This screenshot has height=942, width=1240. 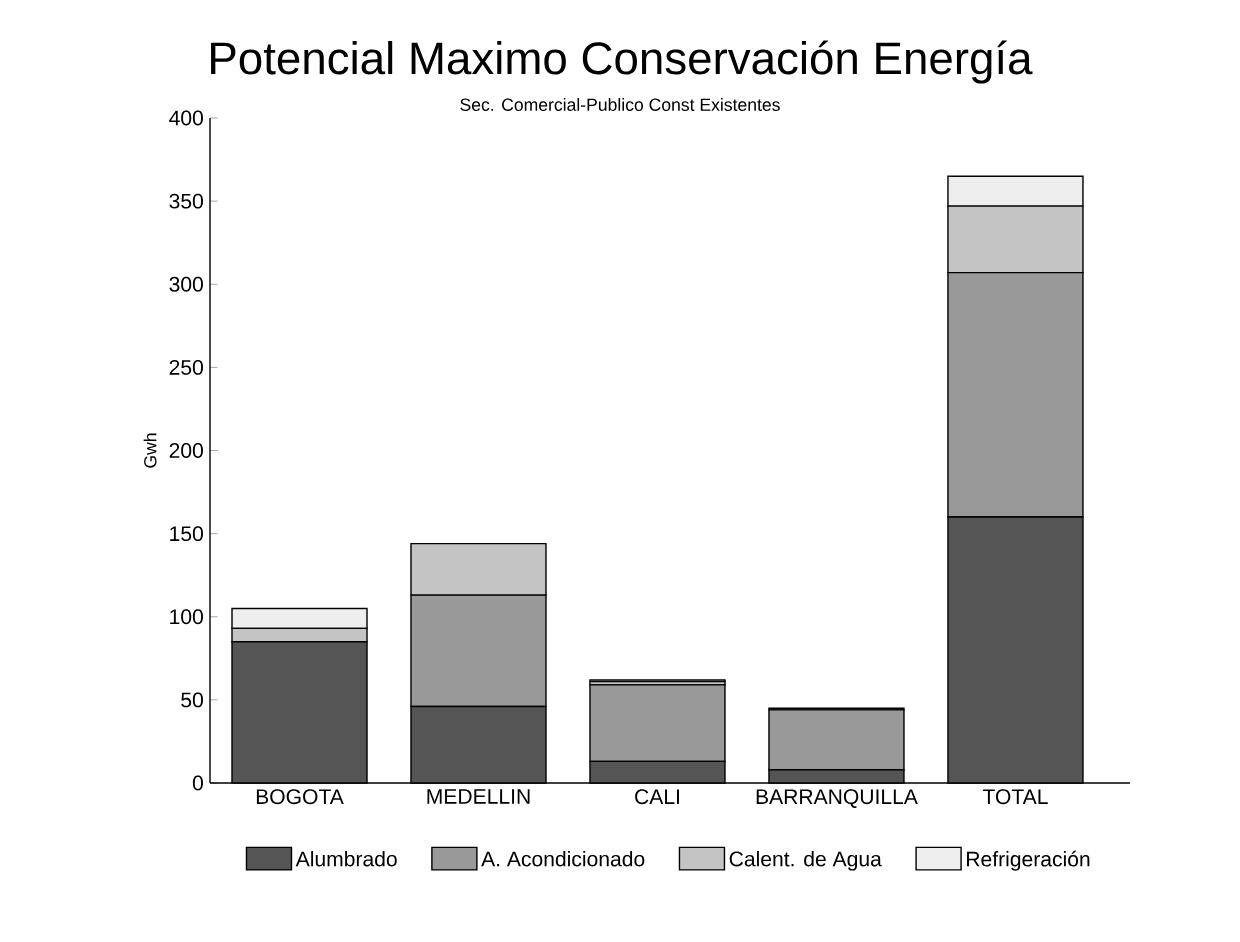 What do you see at coordinates (186, 367) in the screenshot?
I see `y-tick-label: 250` at bounding box center [186, 367].